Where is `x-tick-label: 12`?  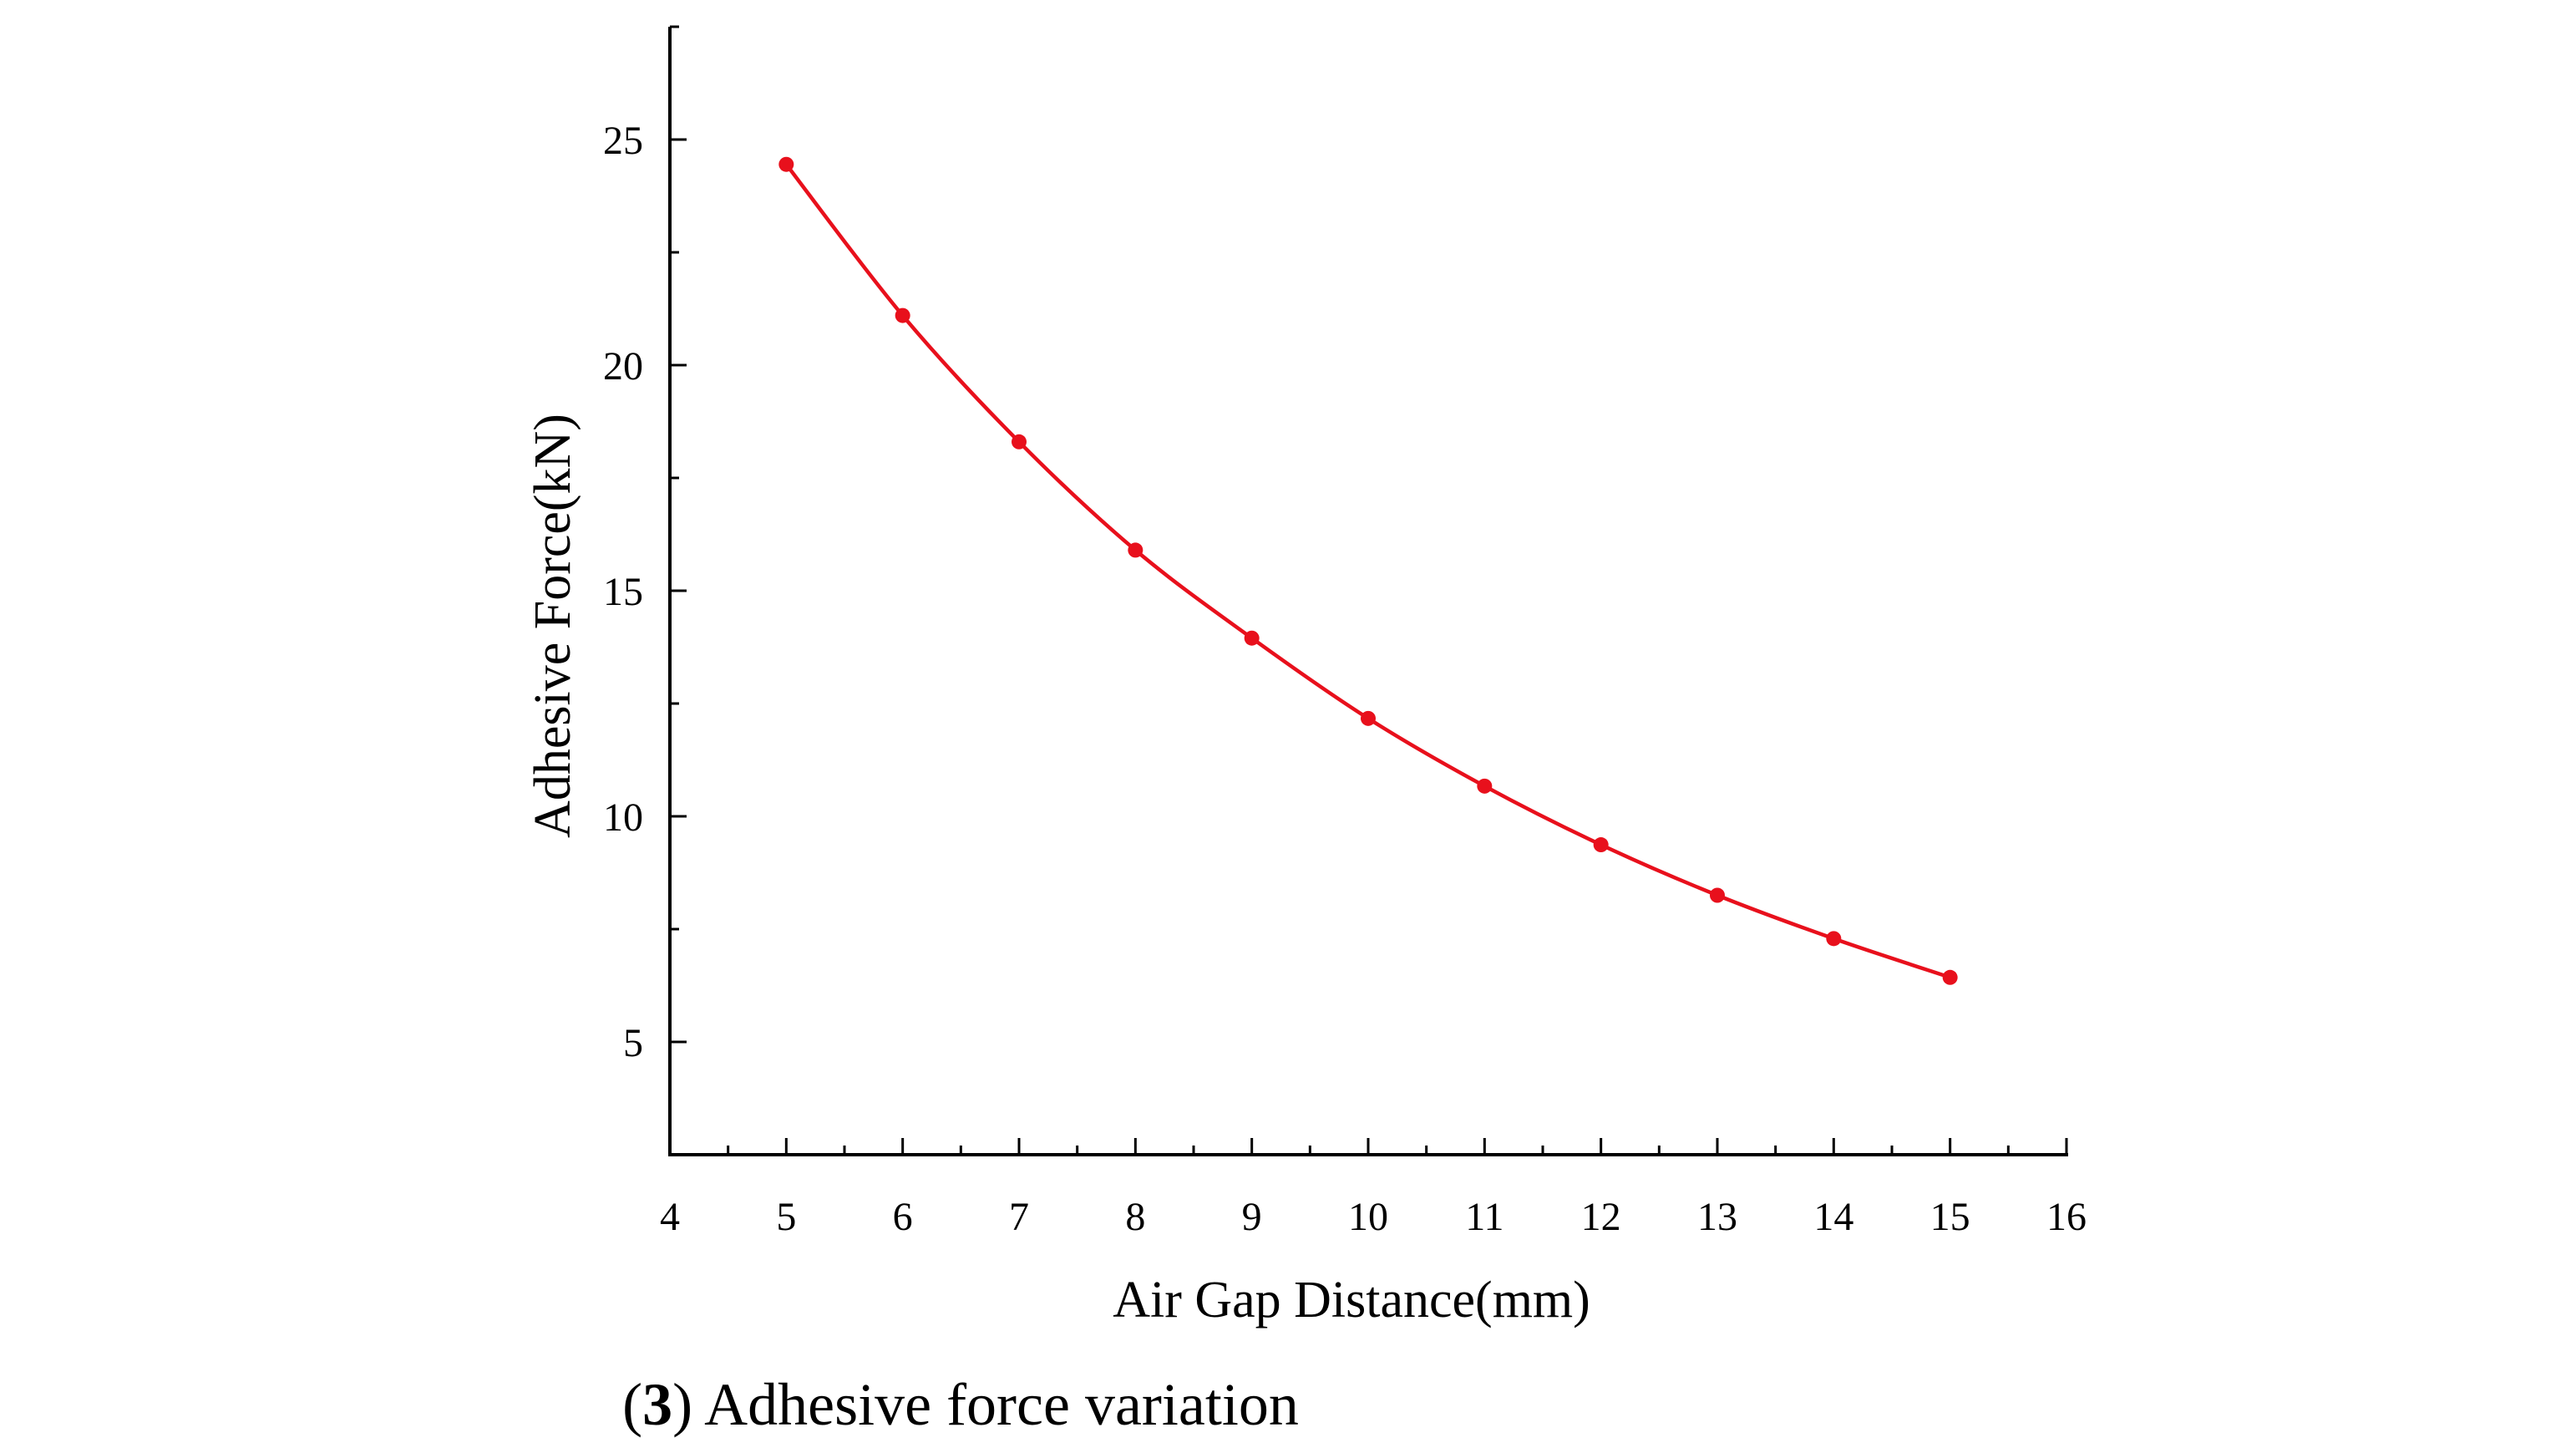 x-tick-label: 12 is located at coordinates (1601, 1217).